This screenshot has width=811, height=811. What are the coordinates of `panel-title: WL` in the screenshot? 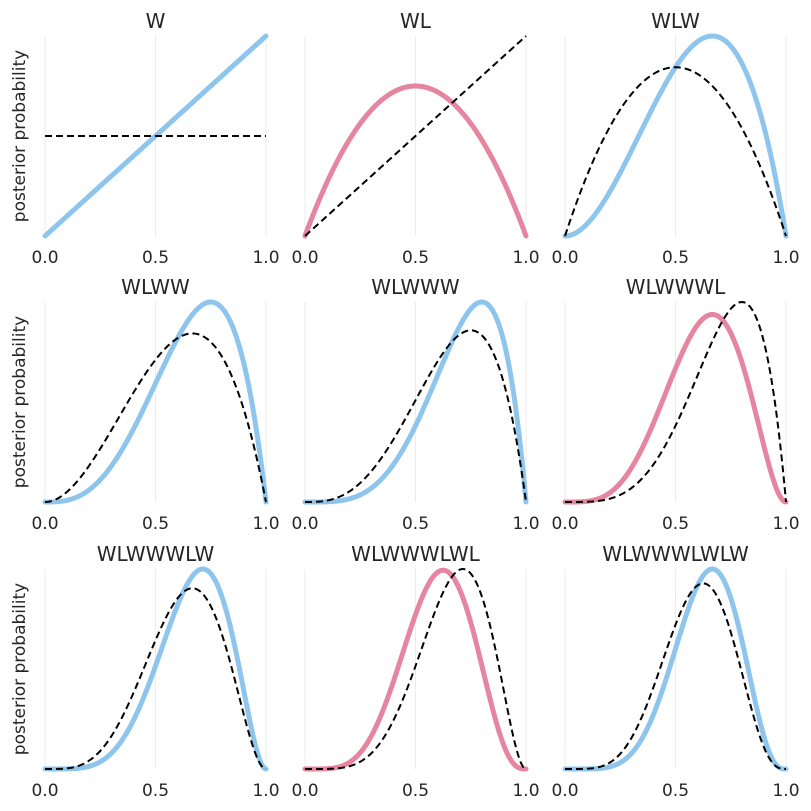 It's located at (416, 21).